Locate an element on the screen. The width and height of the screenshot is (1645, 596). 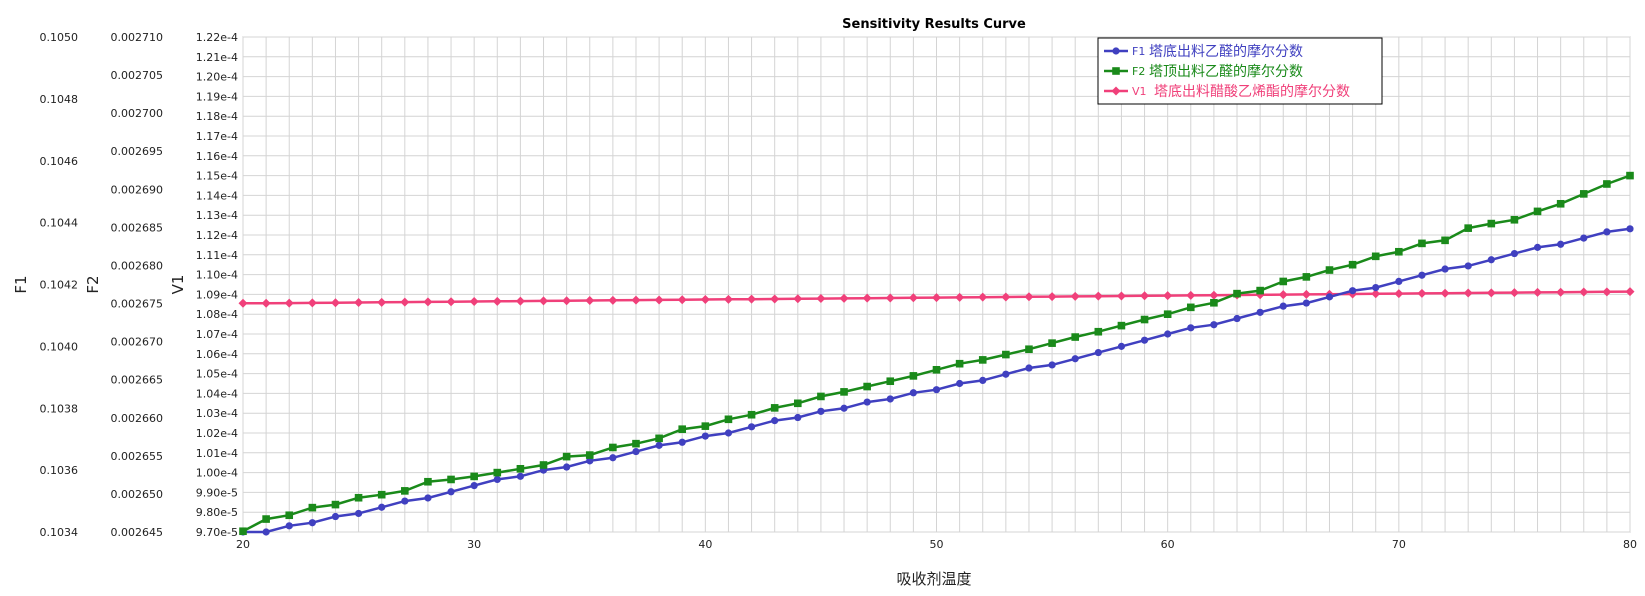
legend-item-f2: F2 塔顶出料乙醛的摩尔分数 is located at coordinates (1203, 71).